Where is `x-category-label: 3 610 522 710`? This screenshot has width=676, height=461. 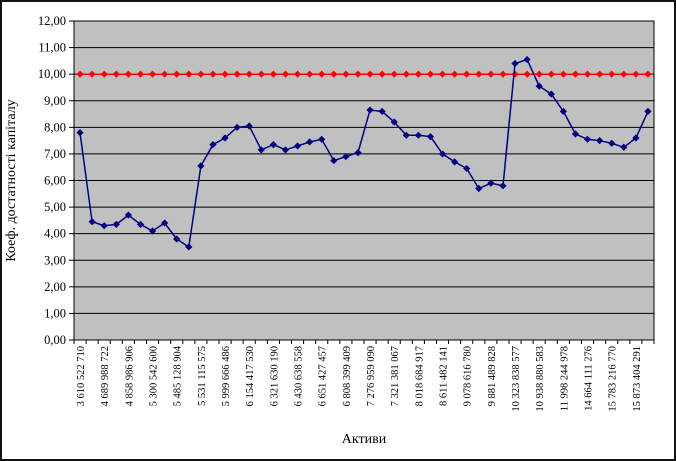
x-category-label: 3 610 522 710 is located at coordinates (81, 376).